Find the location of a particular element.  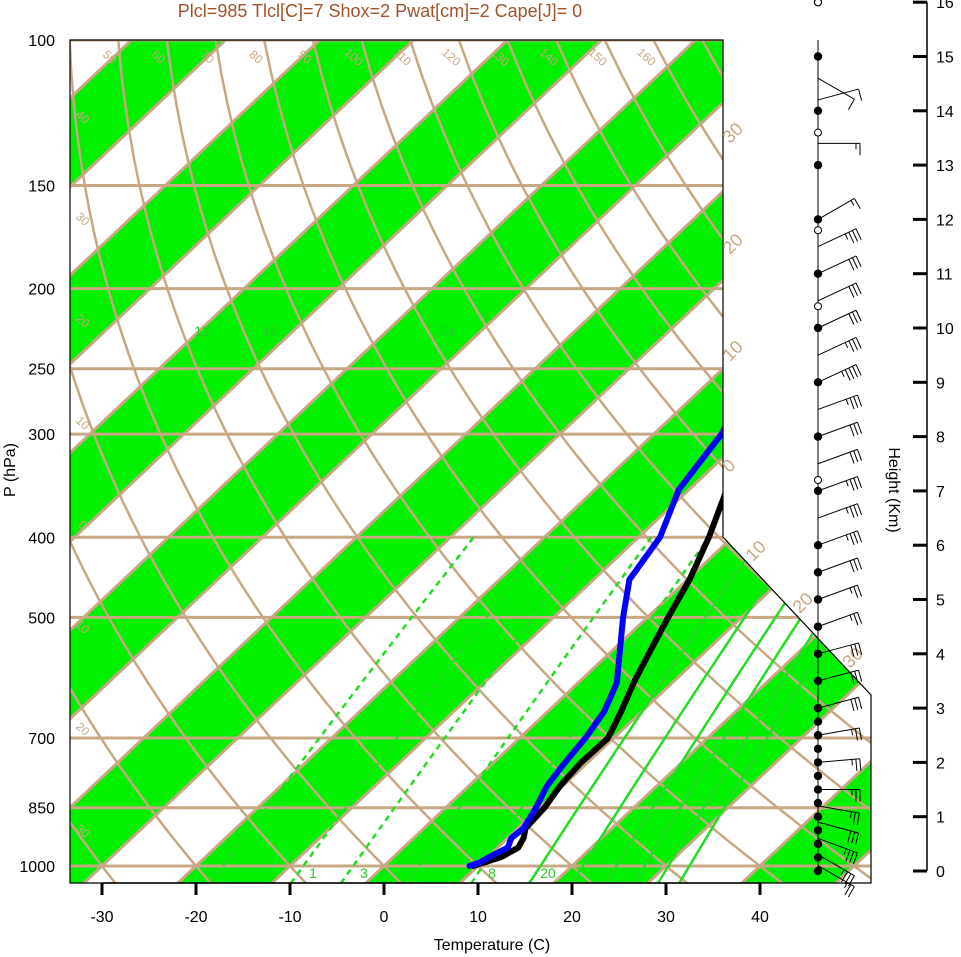

pressure-tick-label: 300 is located at coordinates (41, 435).